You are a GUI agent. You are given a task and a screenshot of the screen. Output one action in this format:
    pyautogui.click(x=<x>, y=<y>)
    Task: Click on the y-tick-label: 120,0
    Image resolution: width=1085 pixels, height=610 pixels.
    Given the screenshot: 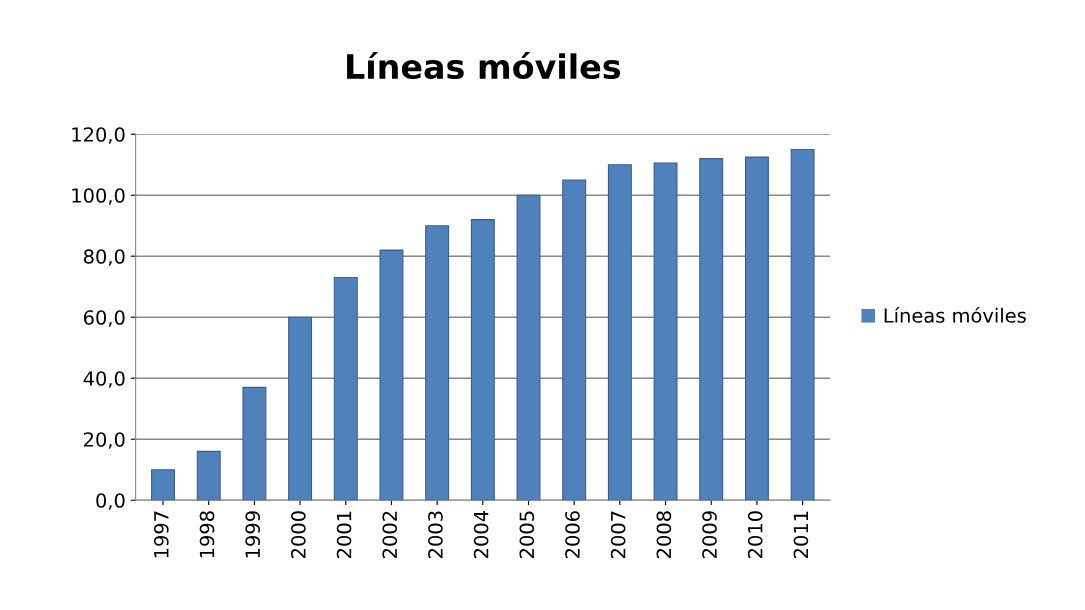 What is the action you would take?
    pyautogui.click(x=98, y=135)
    